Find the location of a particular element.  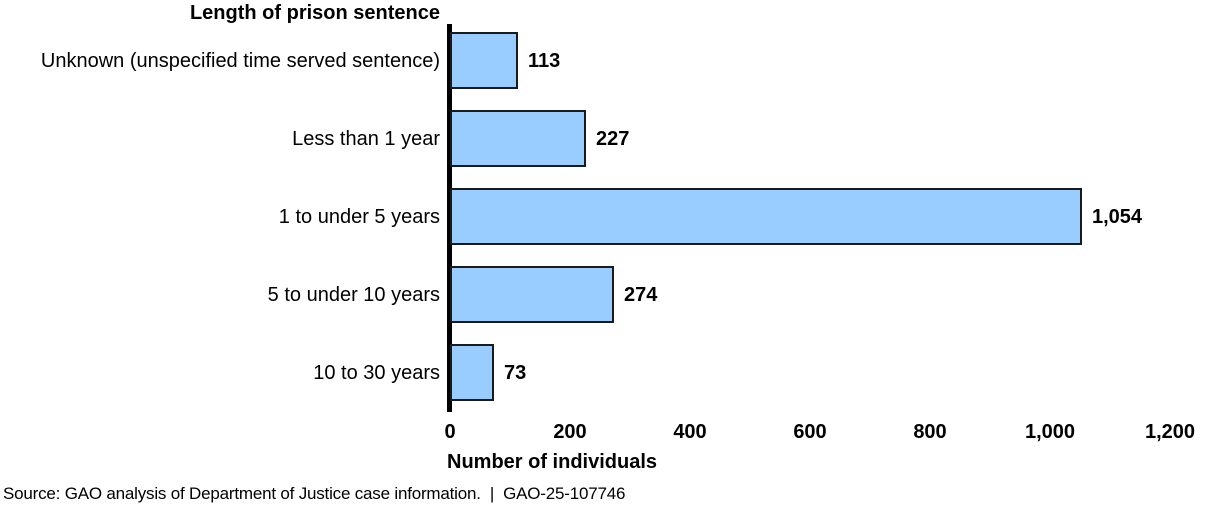

value-label: 274 is located at coordinates (641, 294).